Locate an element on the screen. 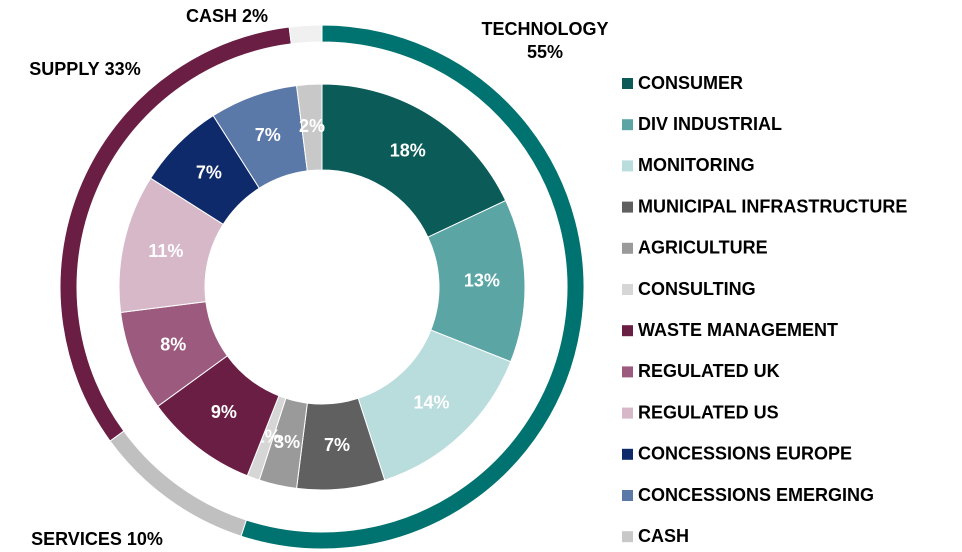 The height and width of the screenshot is (552, 962). legend-label: CONSUMER is located at coordinates (690, 83).